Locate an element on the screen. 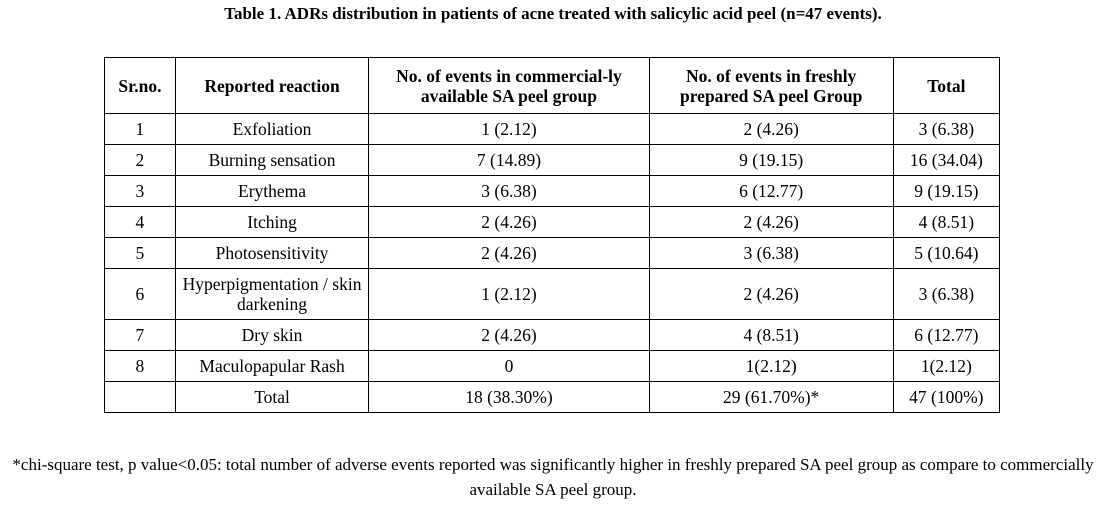  cell-sr: 3 is located at coordinates (140, 191).